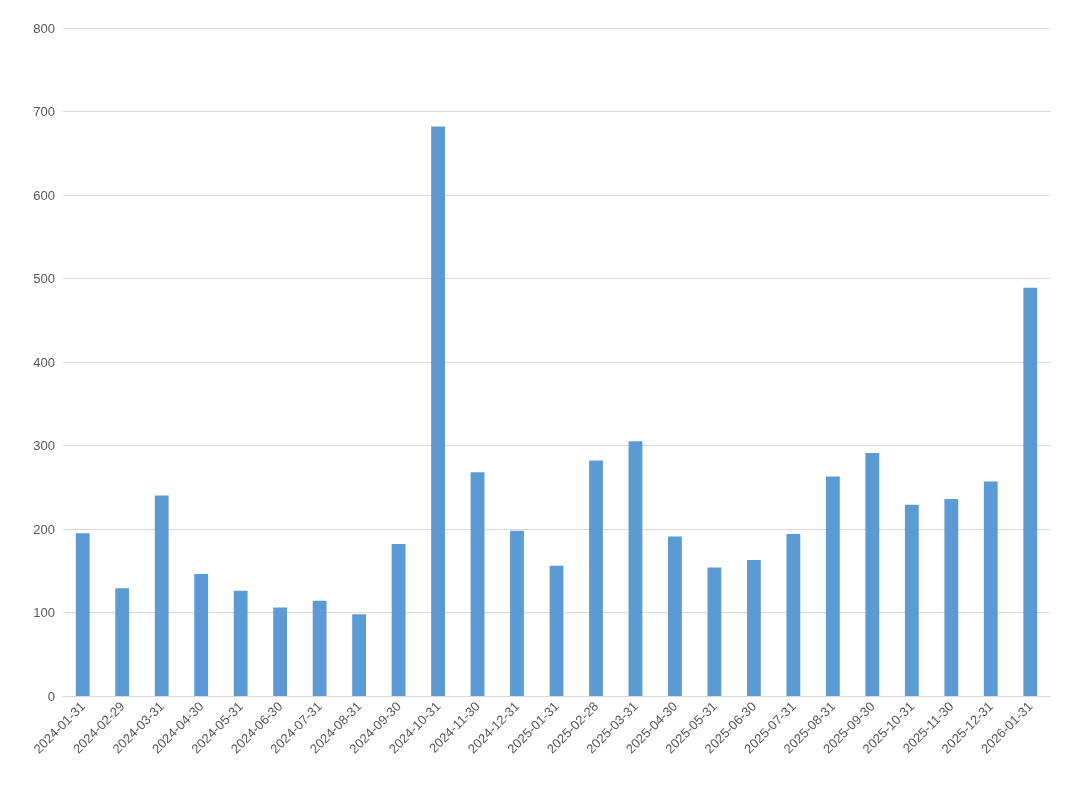  I want to click on y-tick-label: 300, so click(44, 445).